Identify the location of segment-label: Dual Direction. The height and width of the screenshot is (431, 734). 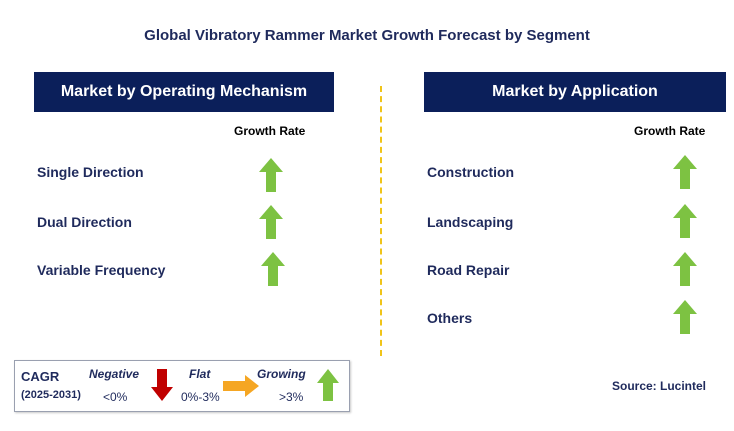
(84, 222).